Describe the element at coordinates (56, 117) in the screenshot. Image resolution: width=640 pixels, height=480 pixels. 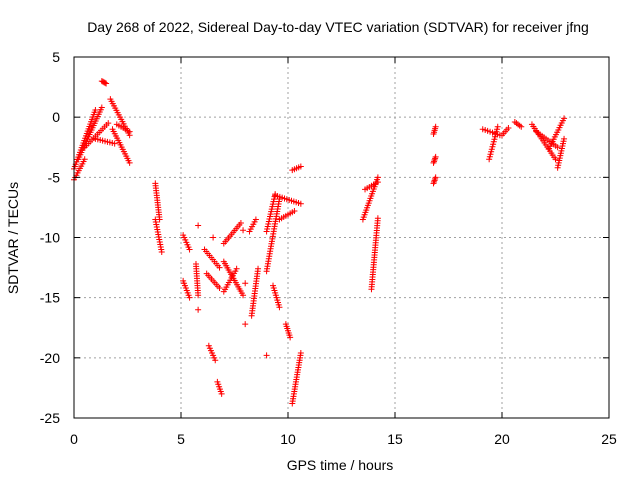
I see `y-tick-label: 0` at that location.